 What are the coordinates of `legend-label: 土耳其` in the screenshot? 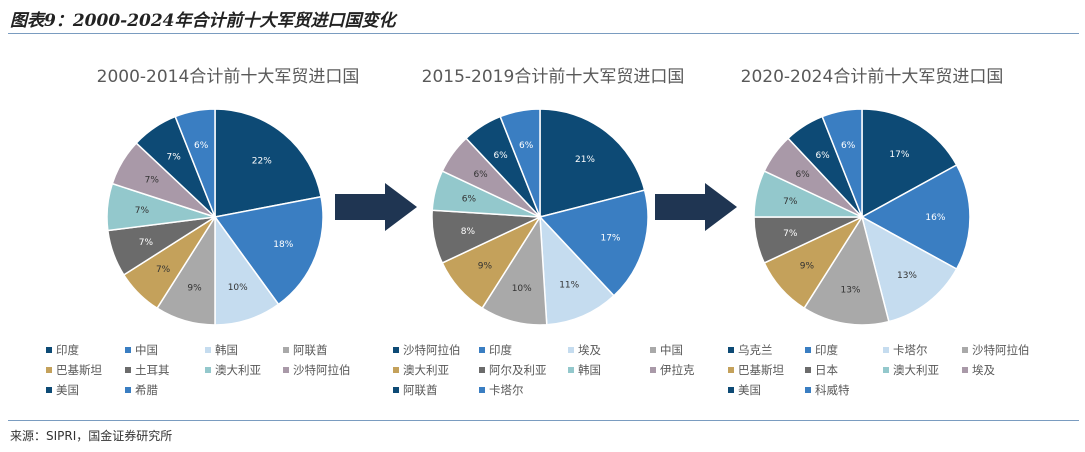 It's located at (152, 370).